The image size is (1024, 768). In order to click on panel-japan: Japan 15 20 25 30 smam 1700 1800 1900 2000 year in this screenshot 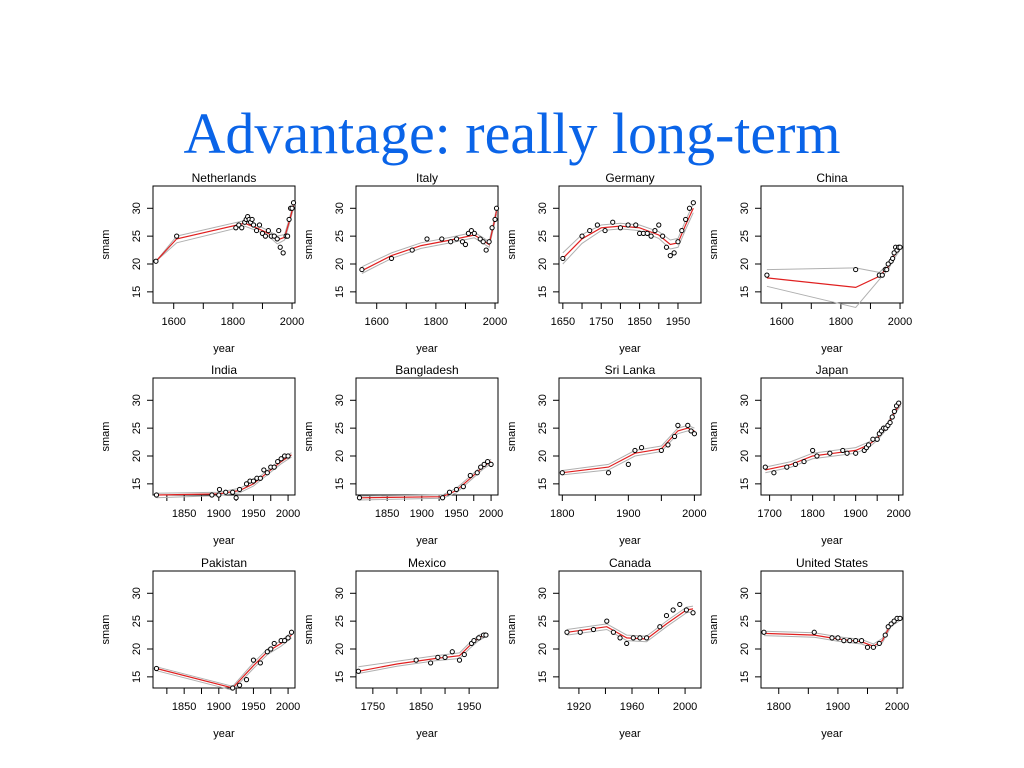, I will do `click(809, 455)`.